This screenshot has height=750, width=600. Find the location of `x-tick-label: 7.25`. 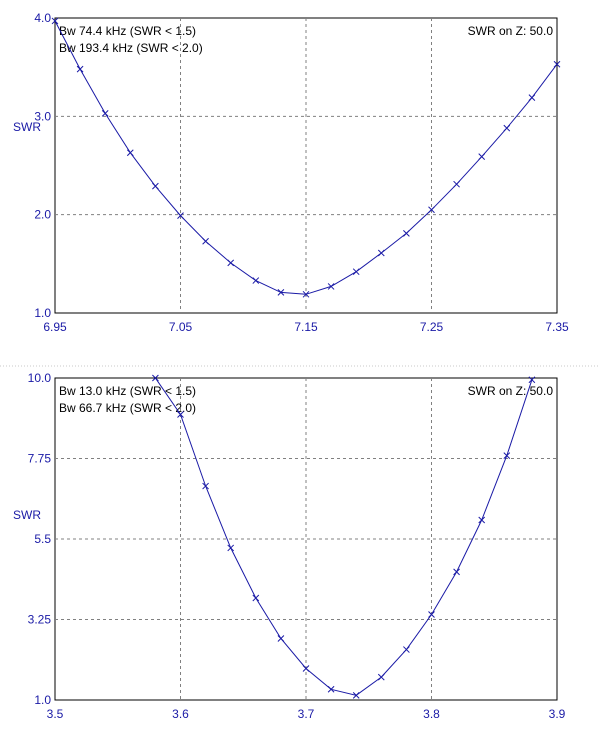

x-tick-label: 7.25 is located at coordinates (432, 327).